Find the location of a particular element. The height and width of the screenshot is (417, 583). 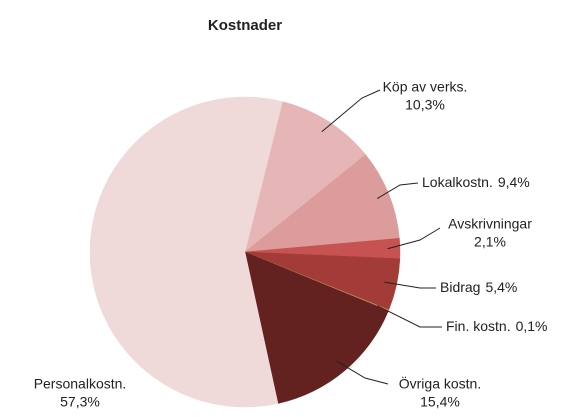

slice-label: Övriga kostn. is located at coordinates (440, 383).